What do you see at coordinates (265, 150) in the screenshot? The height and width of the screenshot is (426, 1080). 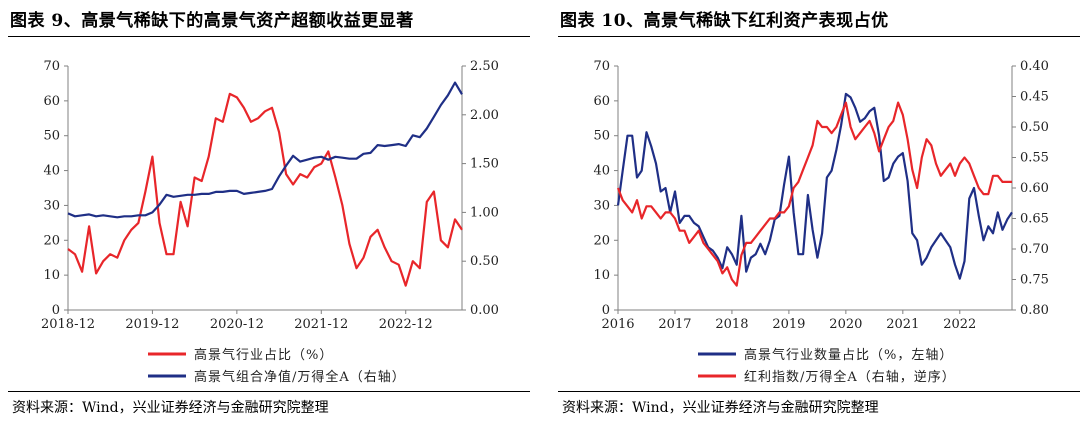 I see `series-line` at bounding box center [265, 150].